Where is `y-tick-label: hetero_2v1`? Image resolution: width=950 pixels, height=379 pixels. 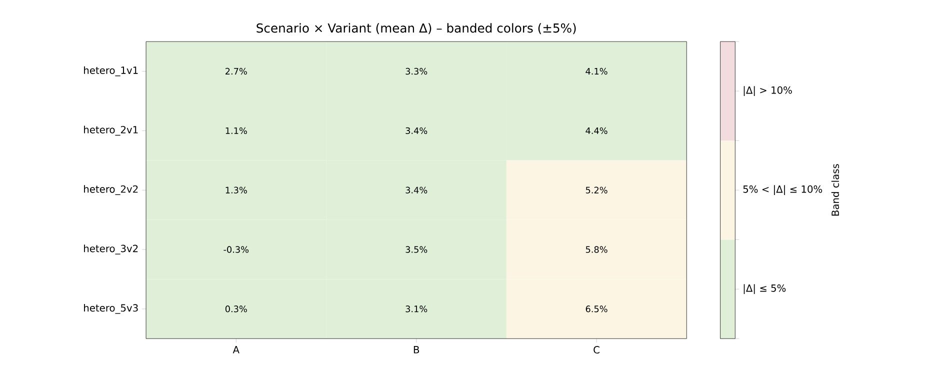
y-tick-label: hetero_2v1 is located at coordinates (111, 131).